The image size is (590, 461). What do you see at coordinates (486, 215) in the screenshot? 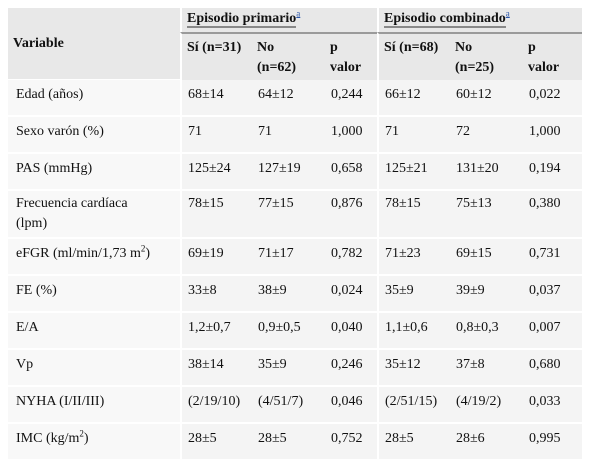
I see `cell-no2: 75±13` at bounding box center [486, 215].